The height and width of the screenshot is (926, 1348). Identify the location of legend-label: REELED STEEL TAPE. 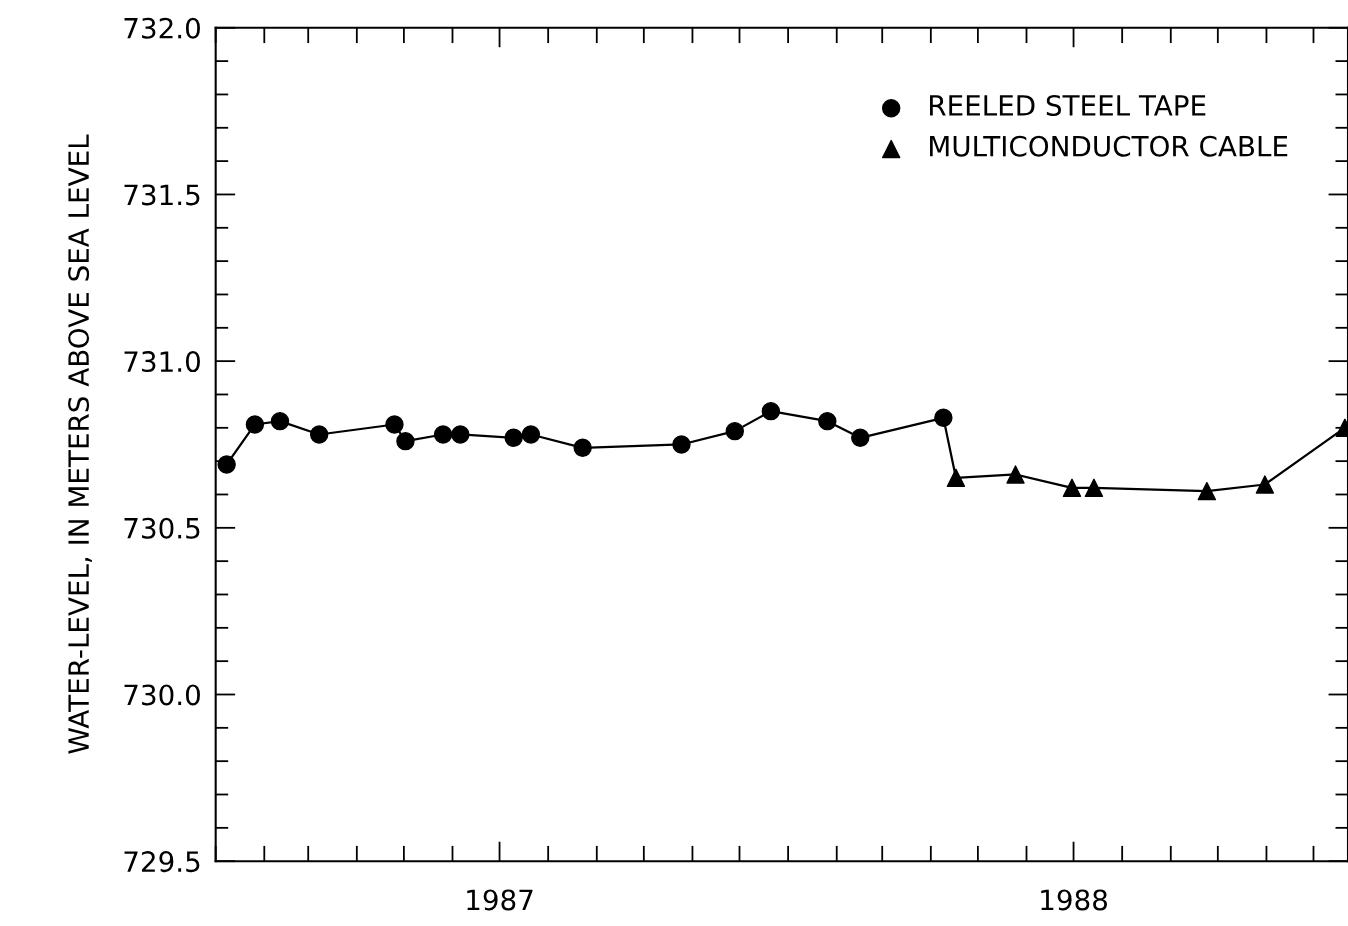
(1068, 105).